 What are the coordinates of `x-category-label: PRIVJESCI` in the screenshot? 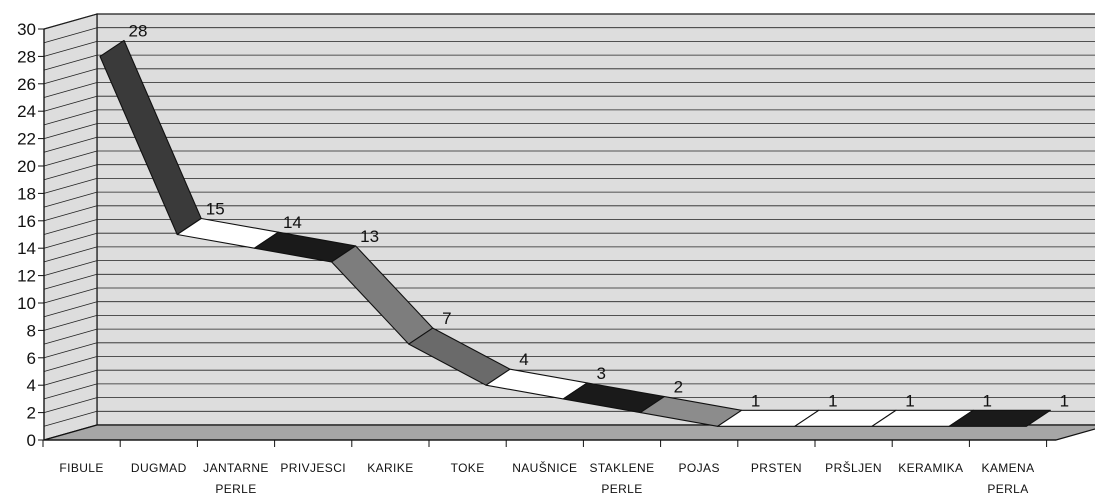 It's located at (313, 468).